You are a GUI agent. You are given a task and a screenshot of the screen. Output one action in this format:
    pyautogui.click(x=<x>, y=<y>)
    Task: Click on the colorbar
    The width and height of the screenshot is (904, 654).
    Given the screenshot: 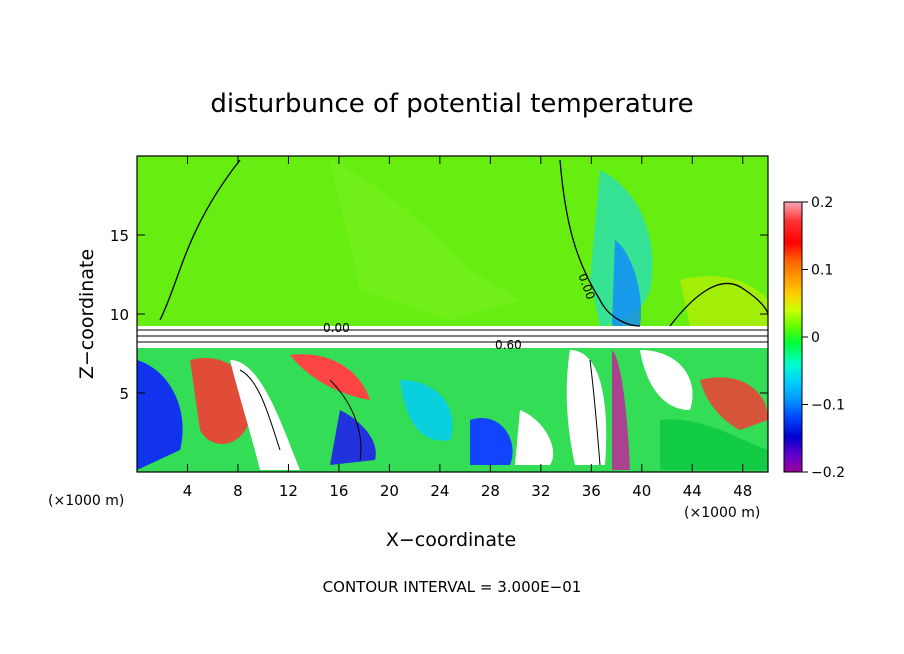 What is the action you would take?
    pyautogui.click(x=793, y=337)
    